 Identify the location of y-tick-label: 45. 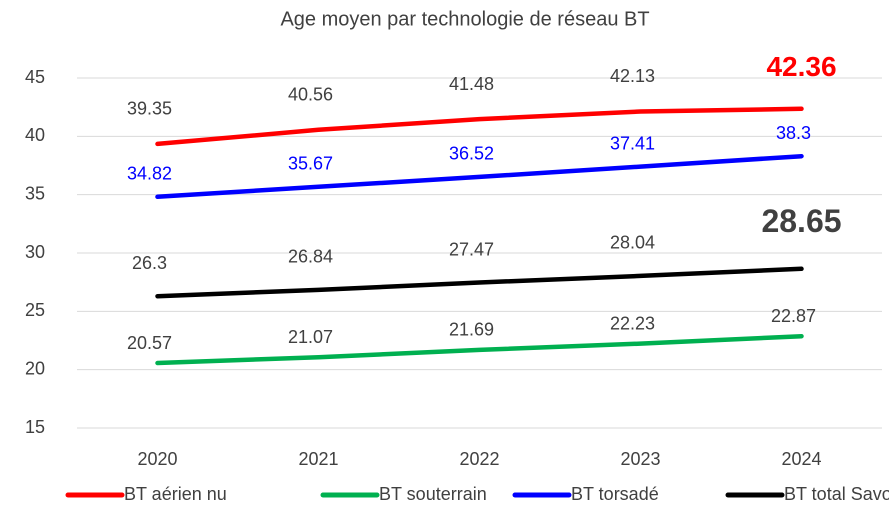
(35, 77).